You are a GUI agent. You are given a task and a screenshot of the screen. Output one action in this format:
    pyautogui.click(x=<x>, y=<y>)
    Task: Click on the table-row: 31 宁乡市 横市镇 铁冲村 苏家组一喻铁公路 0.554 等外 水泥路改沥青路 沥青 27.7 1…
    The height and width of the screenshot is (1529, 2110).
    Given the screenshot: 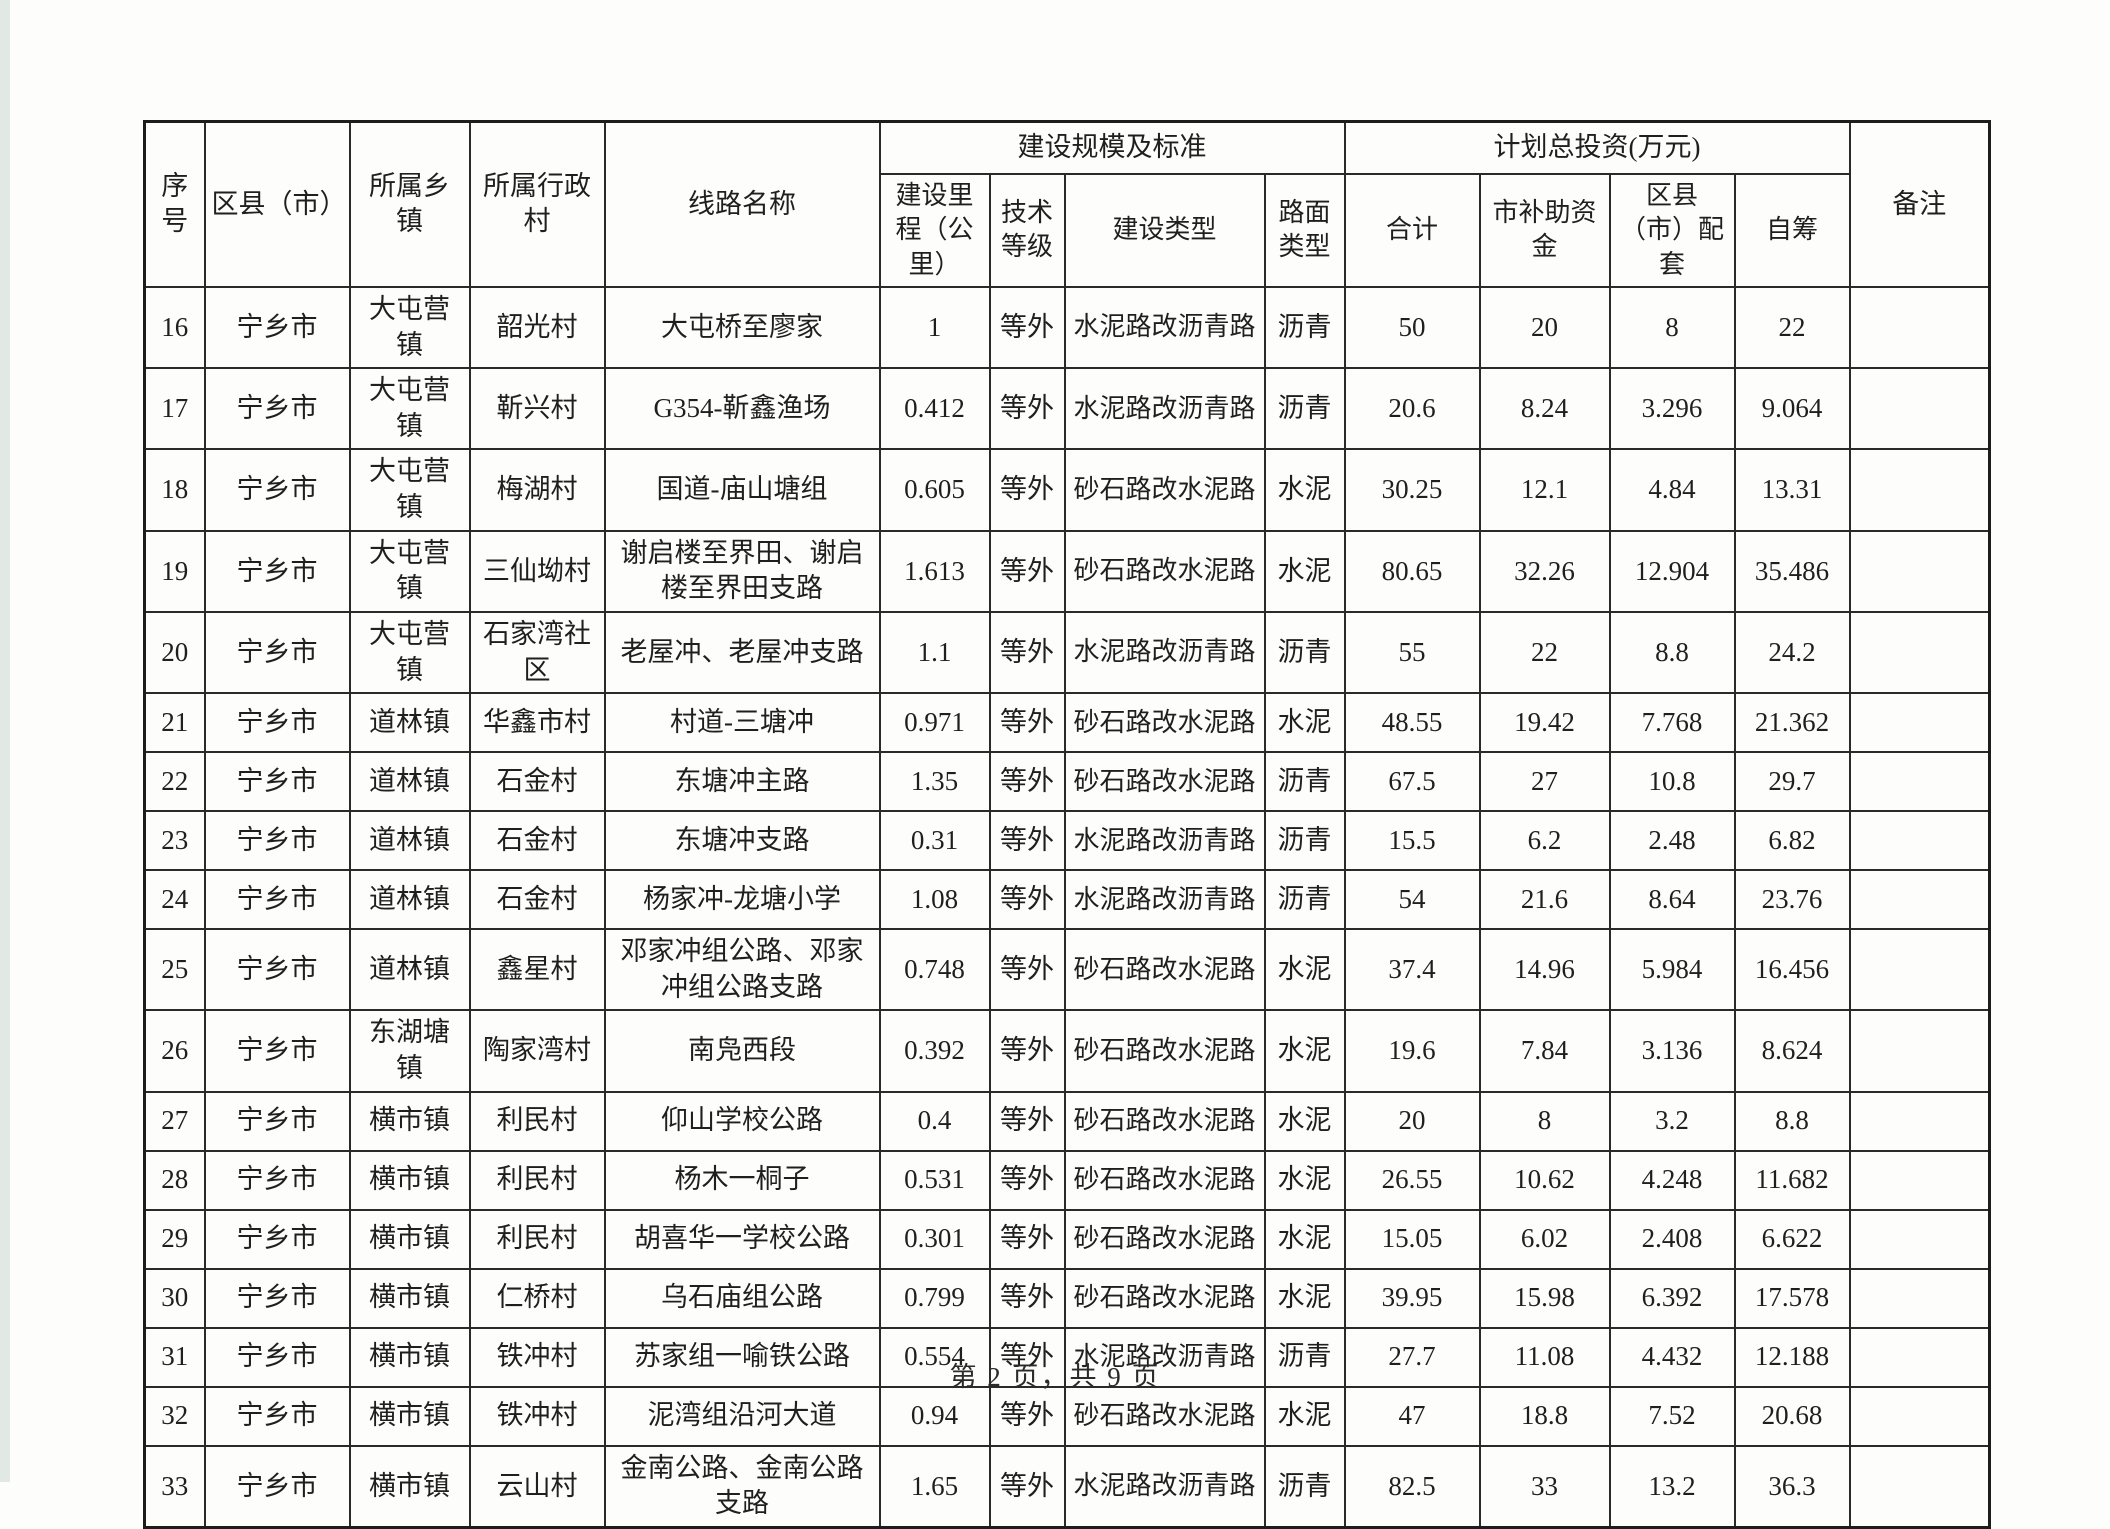 What is the action you would take?
    pyautogui.click(x=1067, y=1357)
    